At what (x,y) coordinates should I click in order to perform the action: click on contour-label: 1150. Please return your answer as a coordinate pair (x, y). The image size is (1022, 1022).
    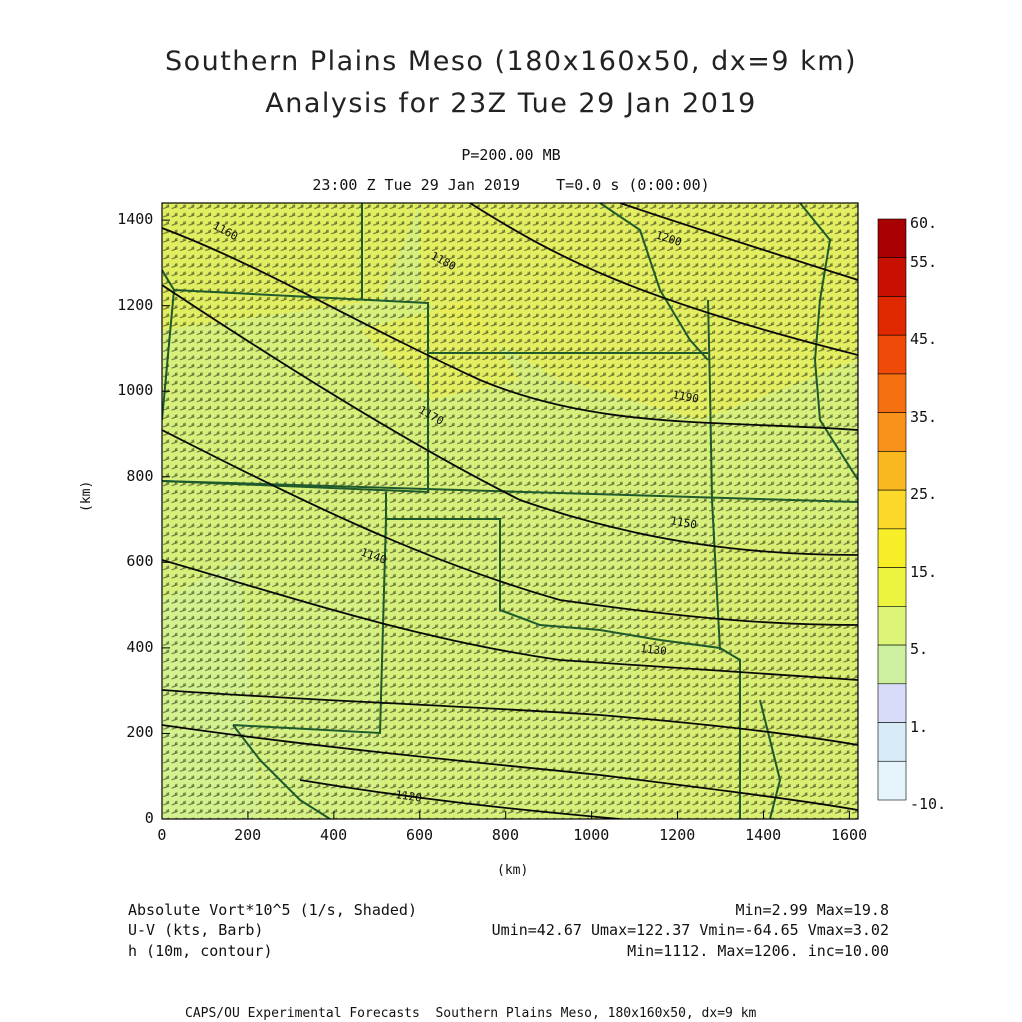
    Looking at the image, I should click on (683, 522).